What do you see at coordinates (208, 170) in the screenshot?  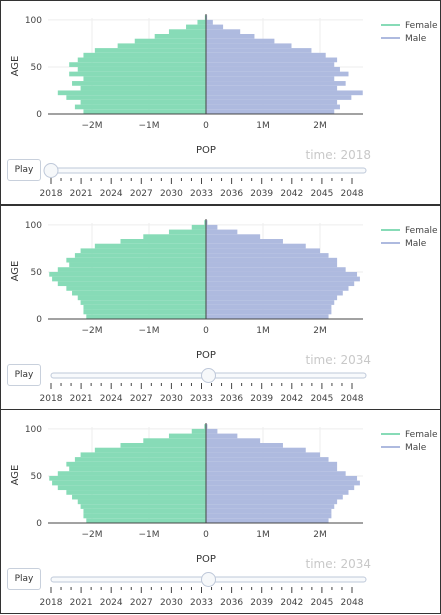 I see `slider-track` at bounding box center [208, 170].